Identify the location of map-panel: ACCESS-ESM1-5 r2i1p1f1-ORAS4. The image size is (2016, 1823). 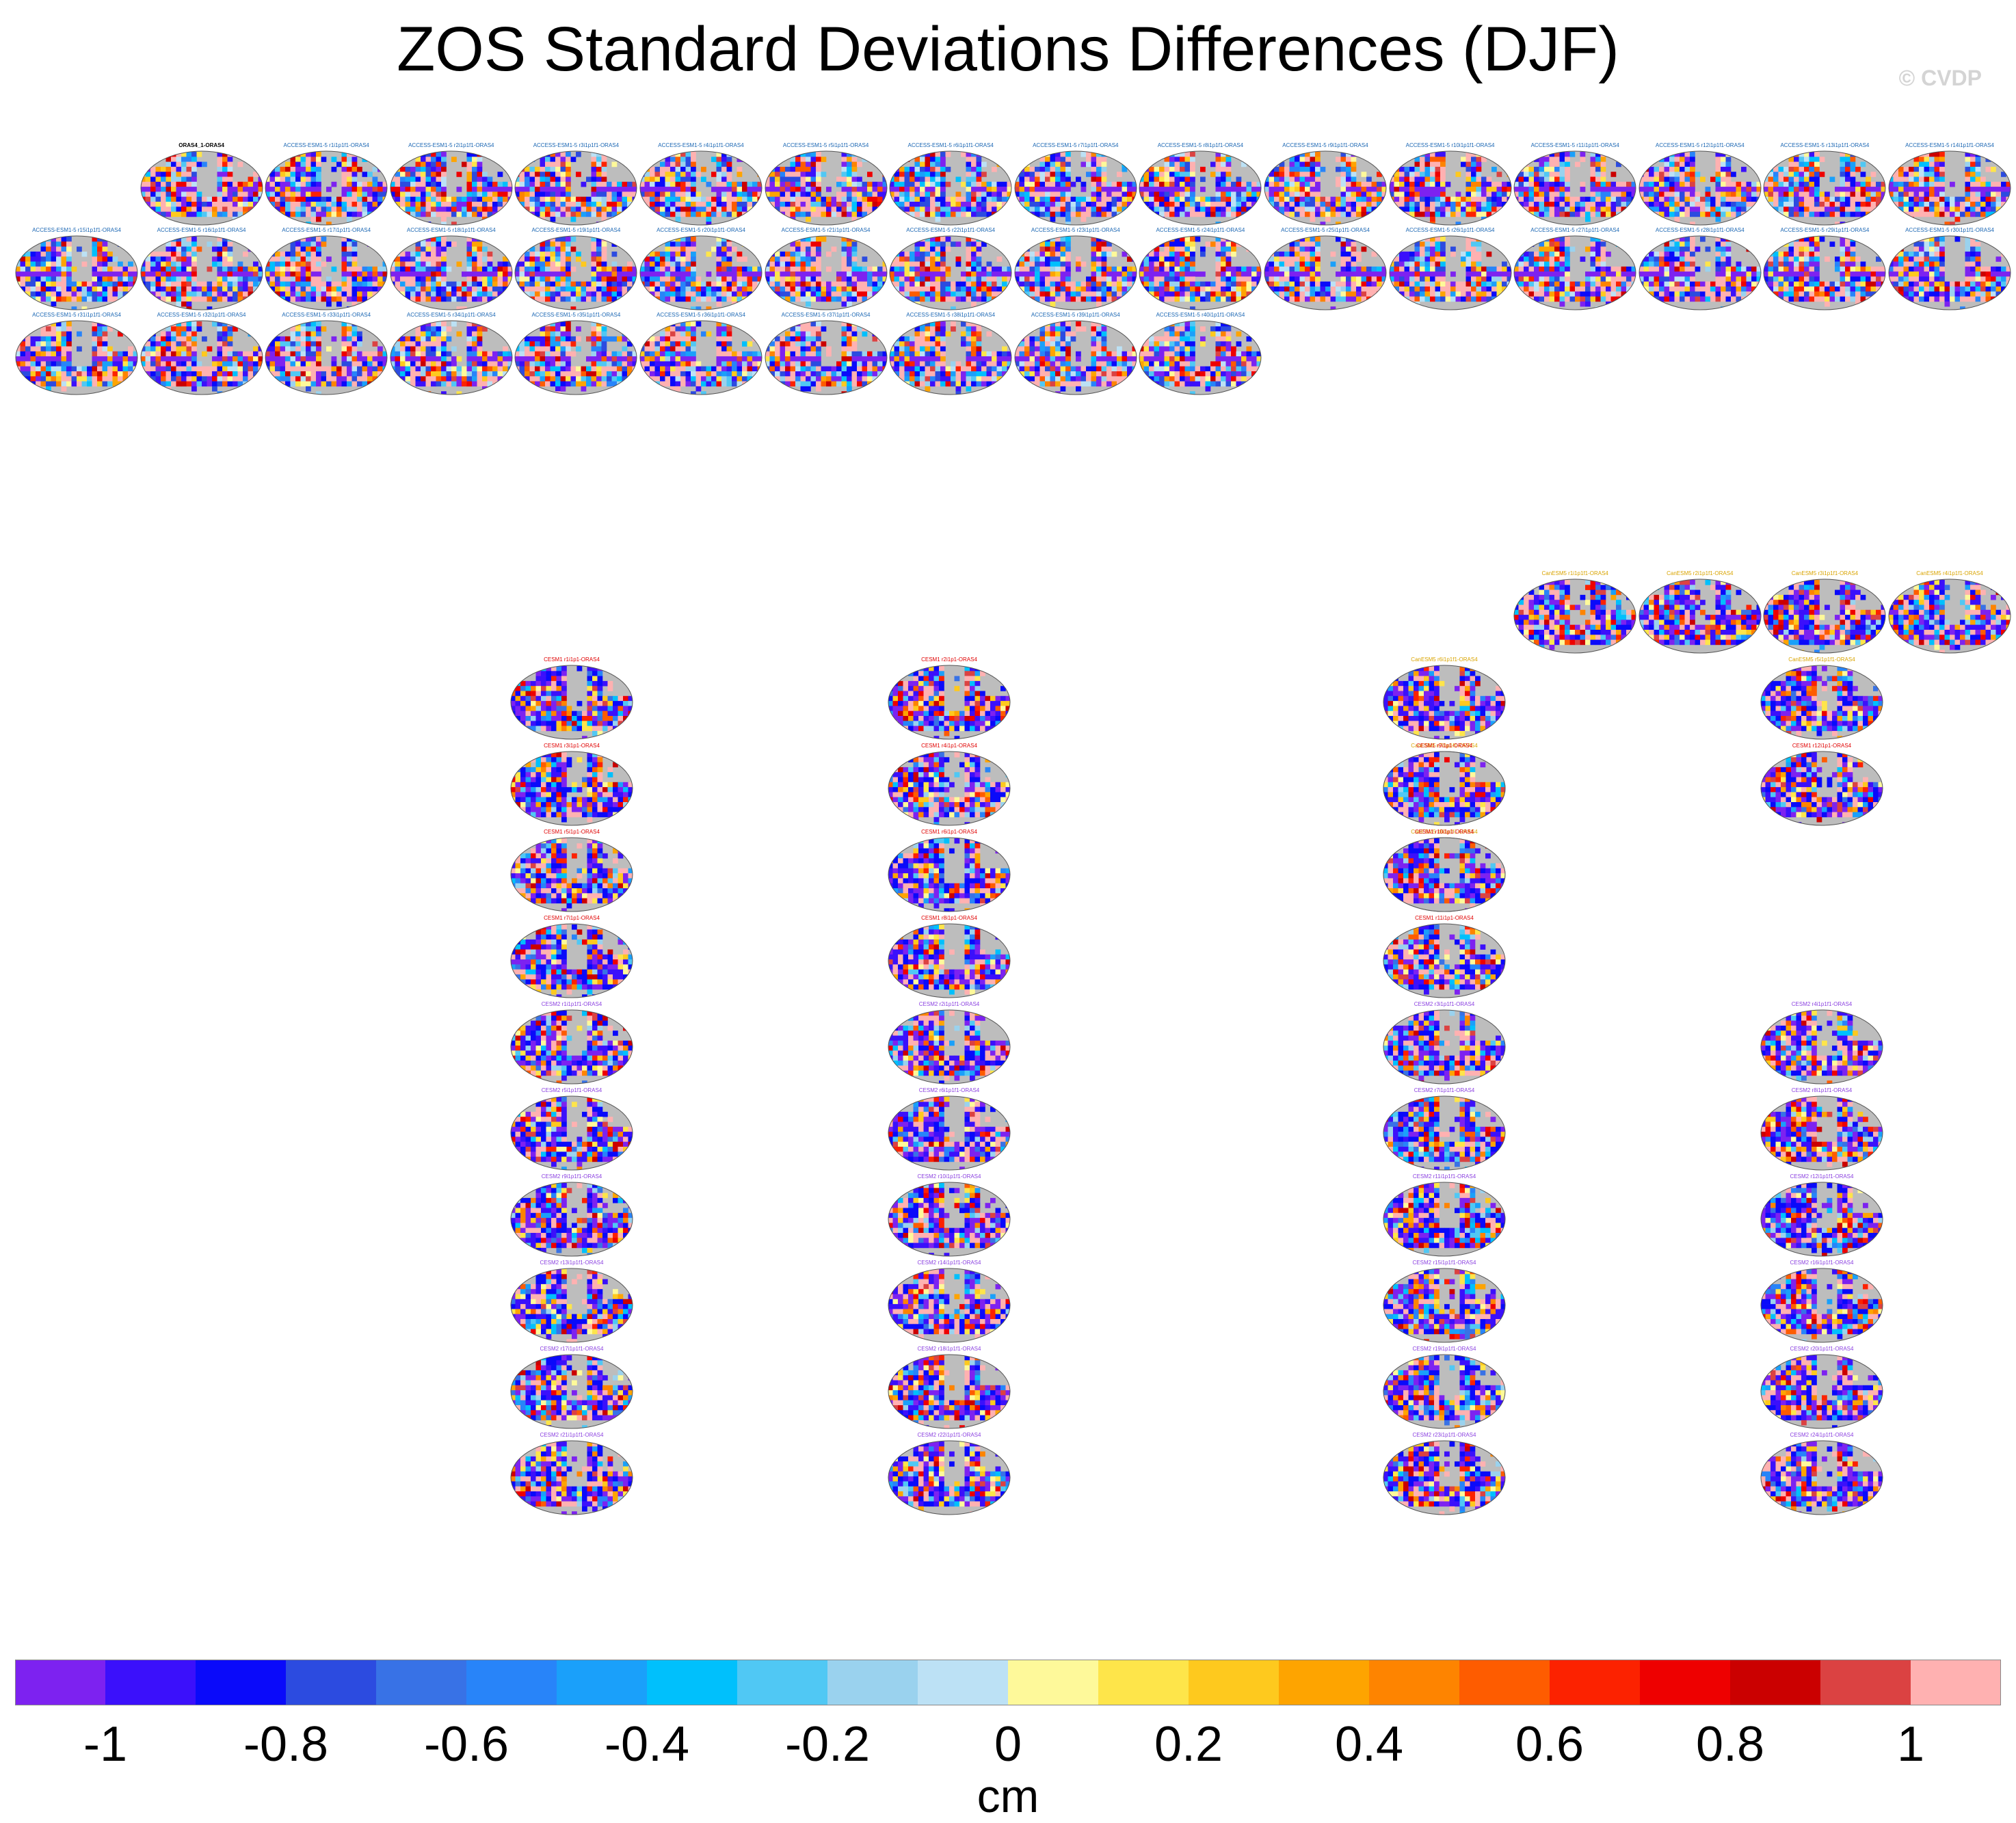
(451, 184).